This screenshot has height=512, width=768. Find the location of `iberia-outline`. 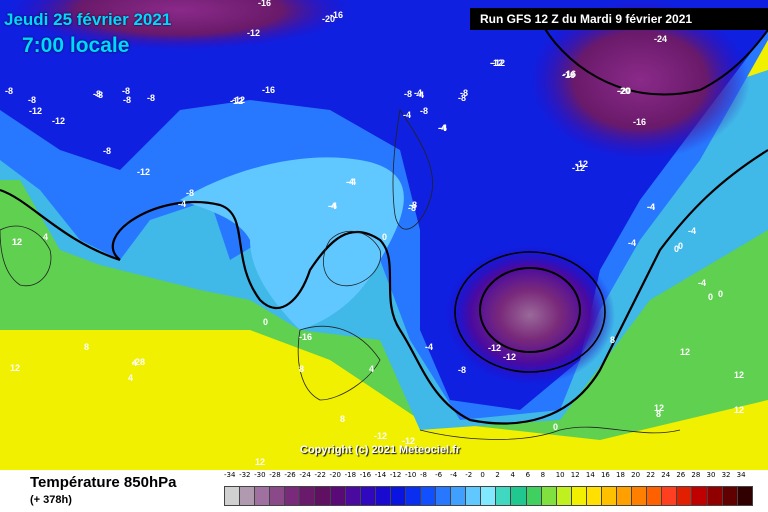

iberia-outline is located at coordinates (339, 363).